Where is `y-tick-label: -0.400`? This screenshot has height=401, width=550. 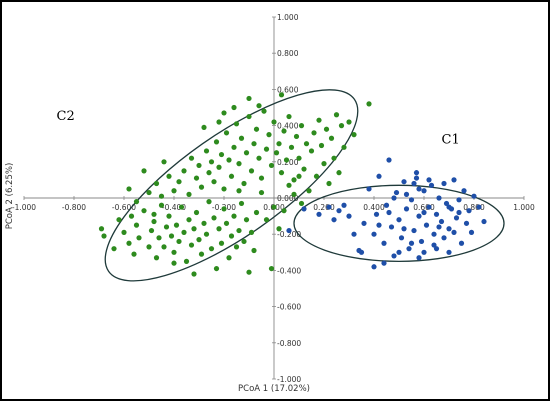
y-tick-label: -0.400 is located at coordinates (289, 270).